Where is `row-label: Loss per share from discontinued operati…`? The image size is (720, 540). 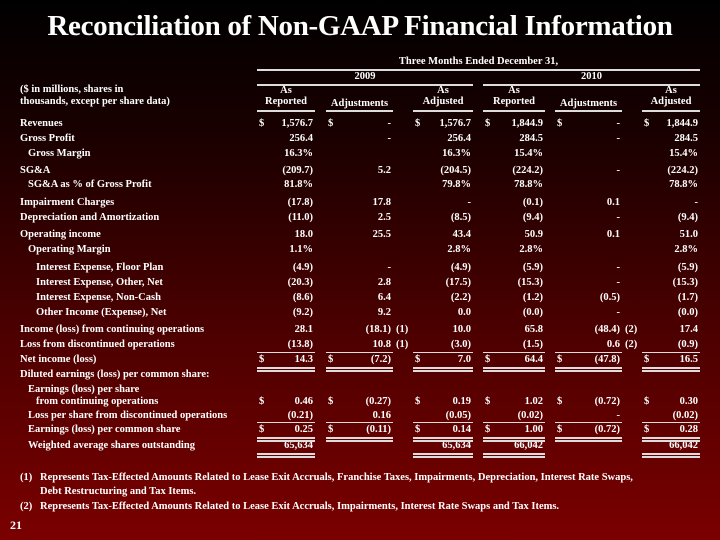 row-label: Loss per share from discontinued operati… is located at coordinates (128, 415).